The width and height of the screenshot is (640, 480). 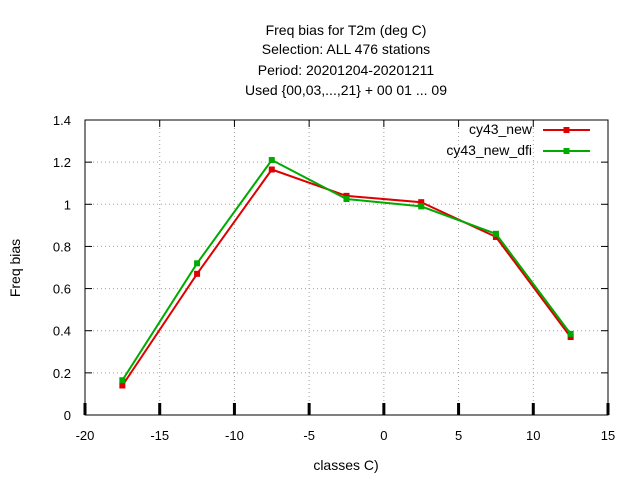 What do you see at coordinates (309, 435) in the screenshot?
I see `x-tick-label: -5` at bounding box center [309, 435].